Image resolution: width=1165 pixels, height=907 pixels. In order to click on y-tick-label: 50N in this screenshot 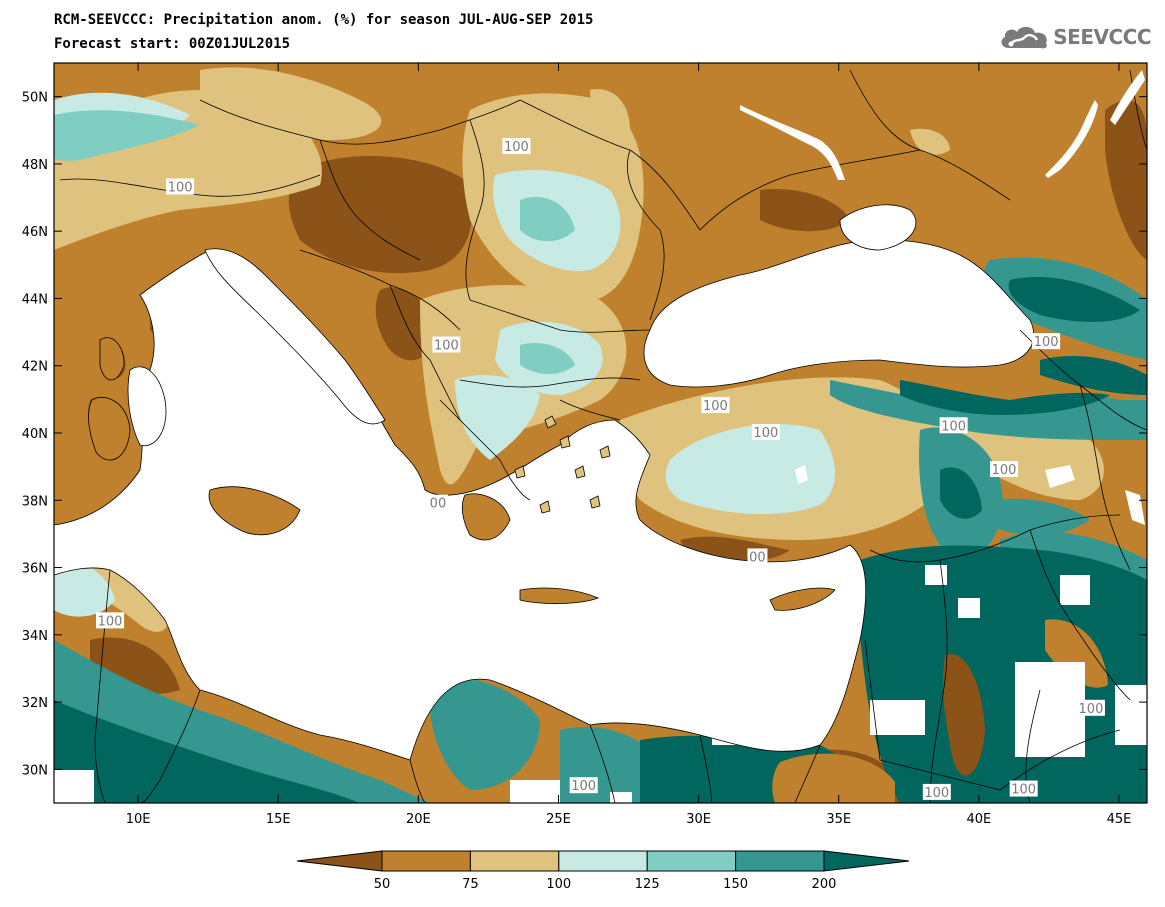, I will do `click(35, 98)`.